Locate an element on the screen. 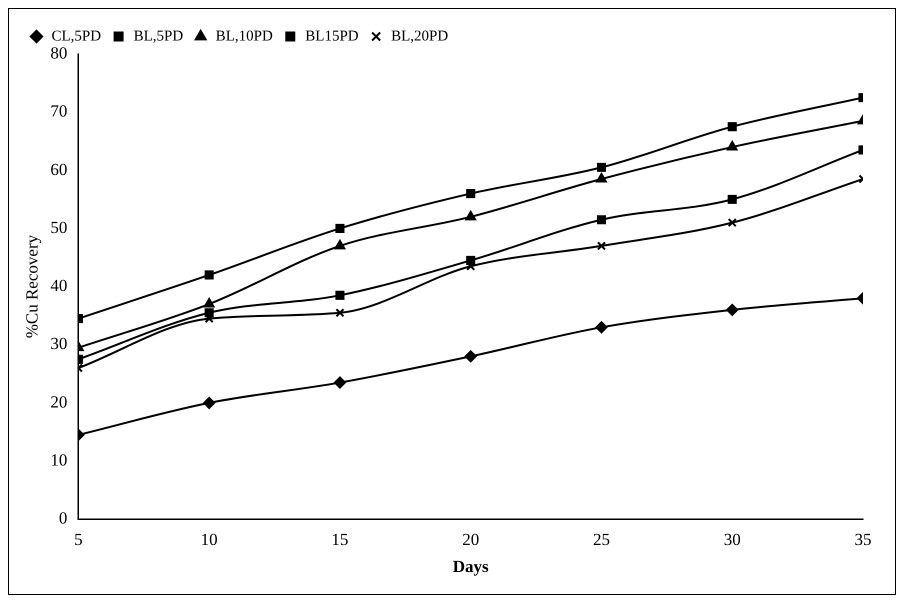 The image size is (906, 607). x-tick-label: 30 is located at coordinates (732, 539).